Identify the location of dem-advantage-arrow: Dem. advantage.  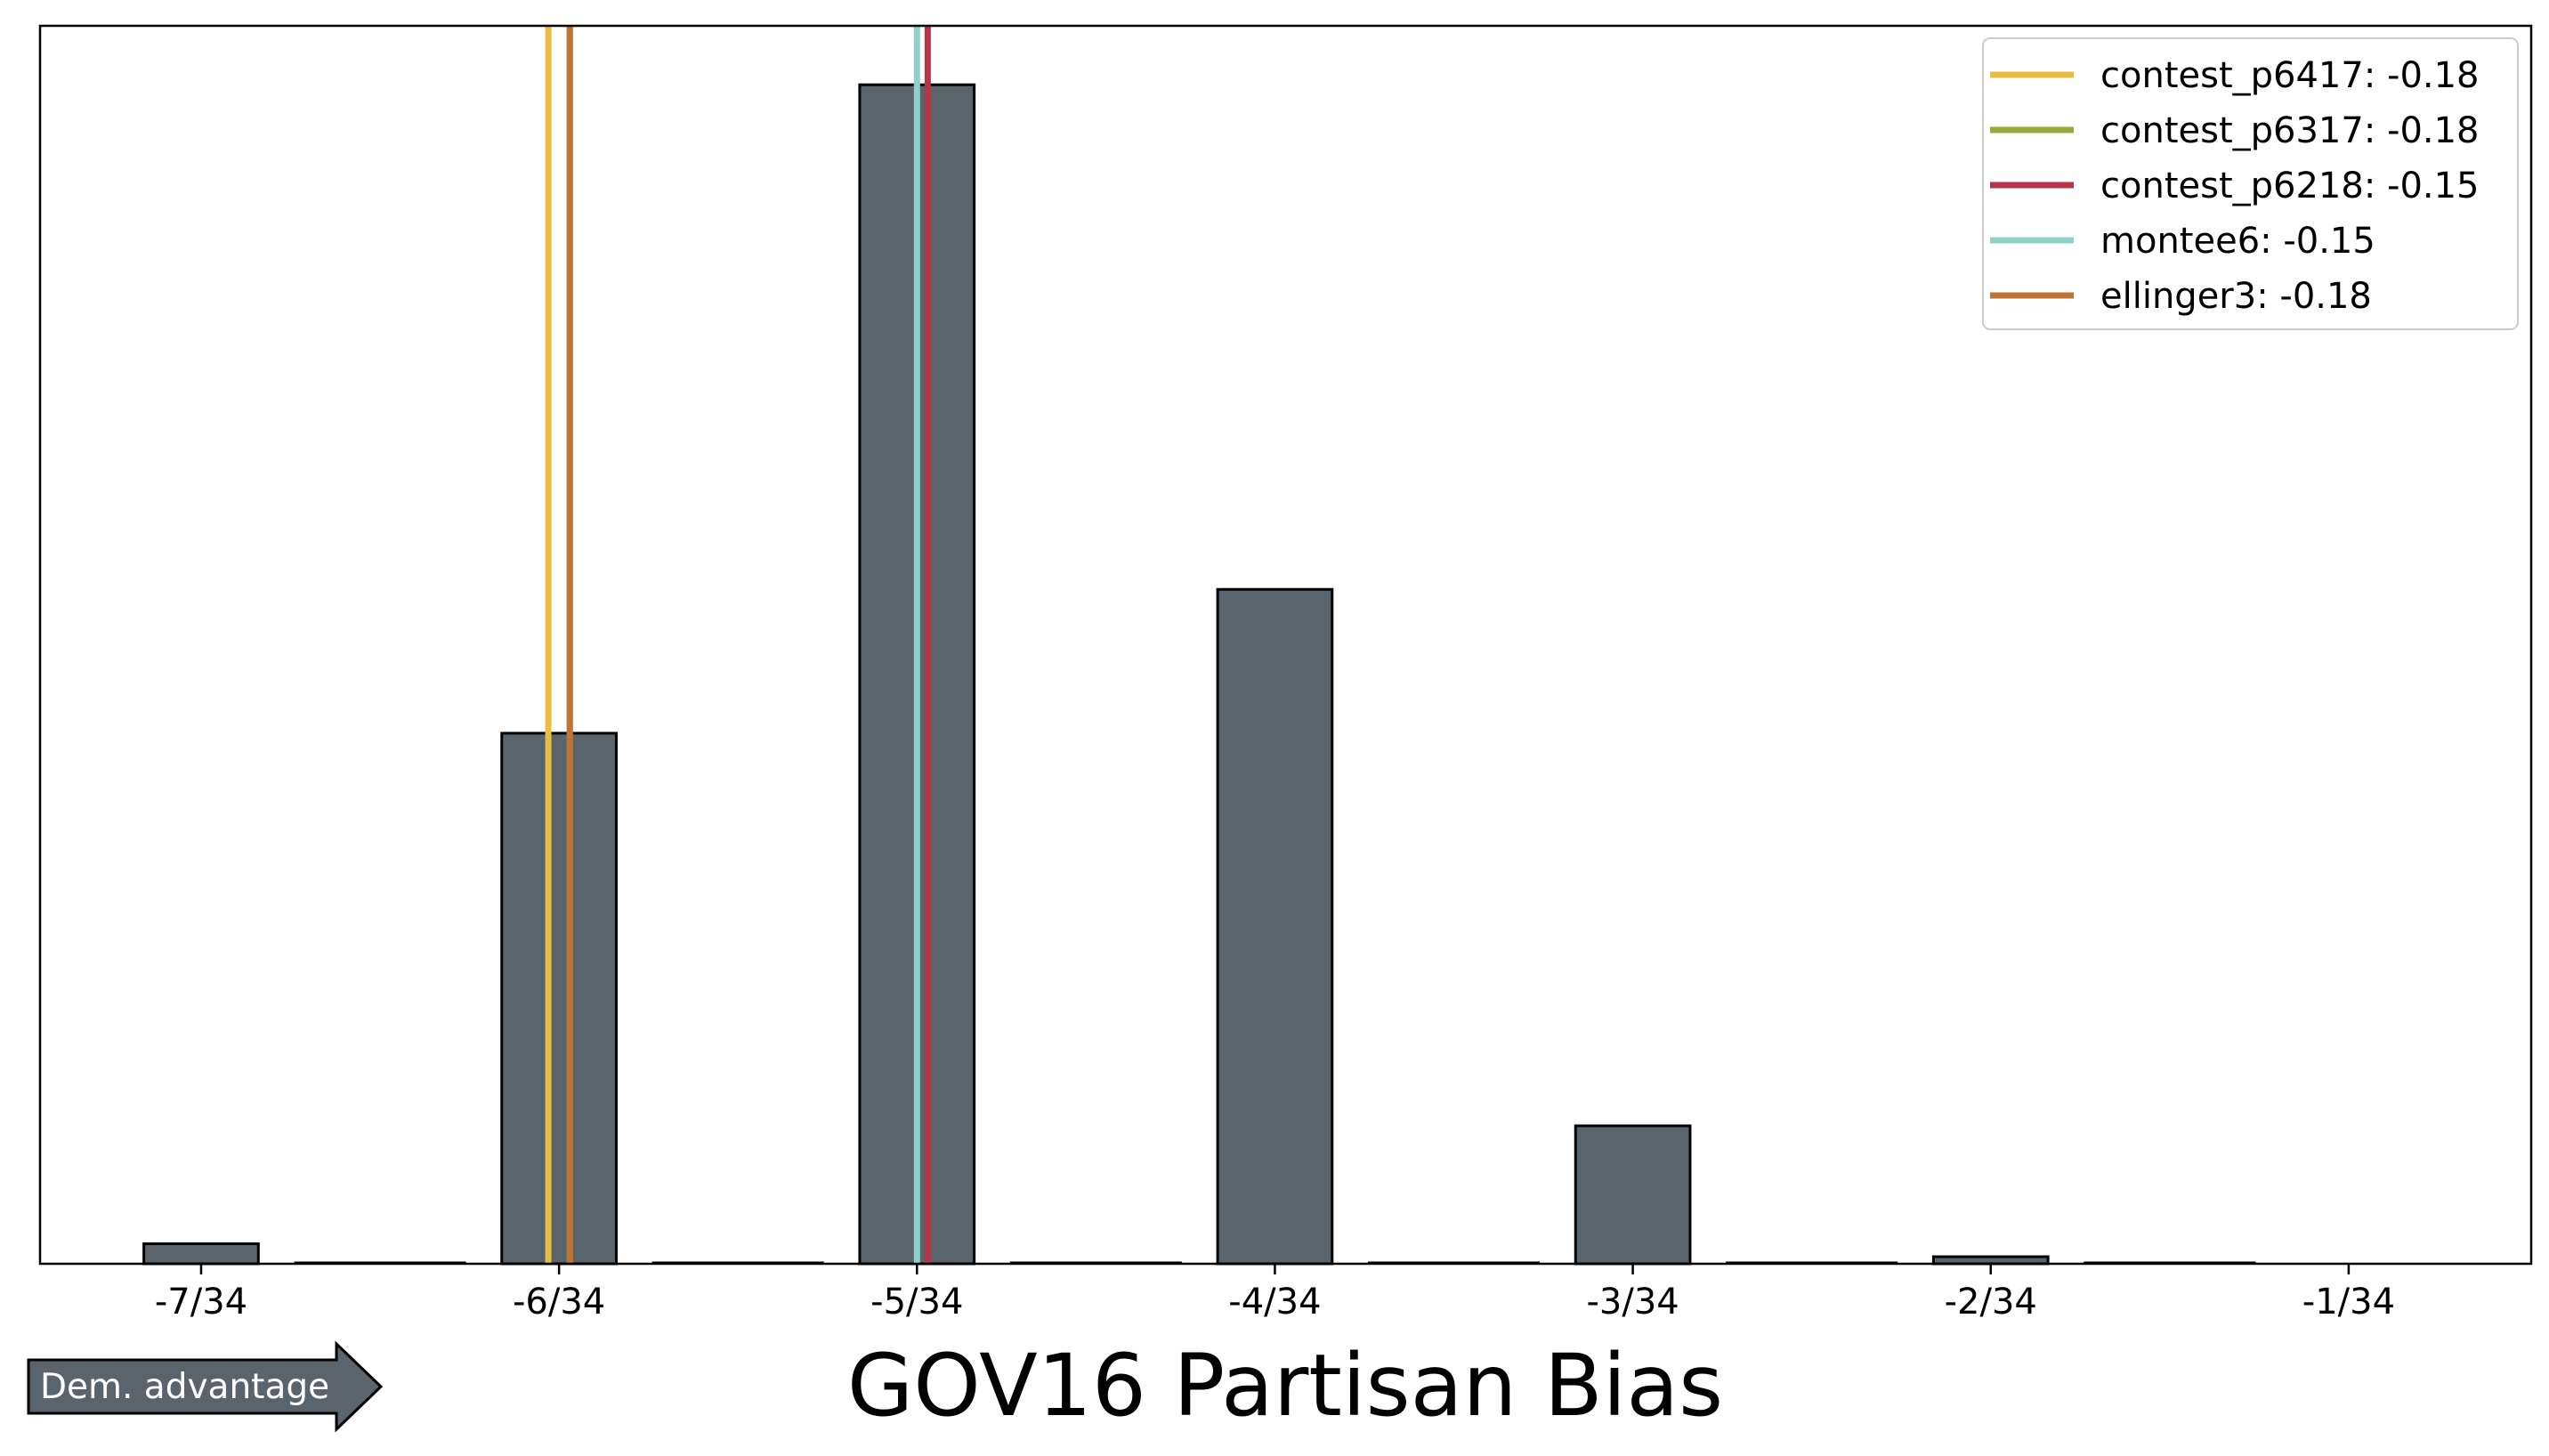
(206, 1386).